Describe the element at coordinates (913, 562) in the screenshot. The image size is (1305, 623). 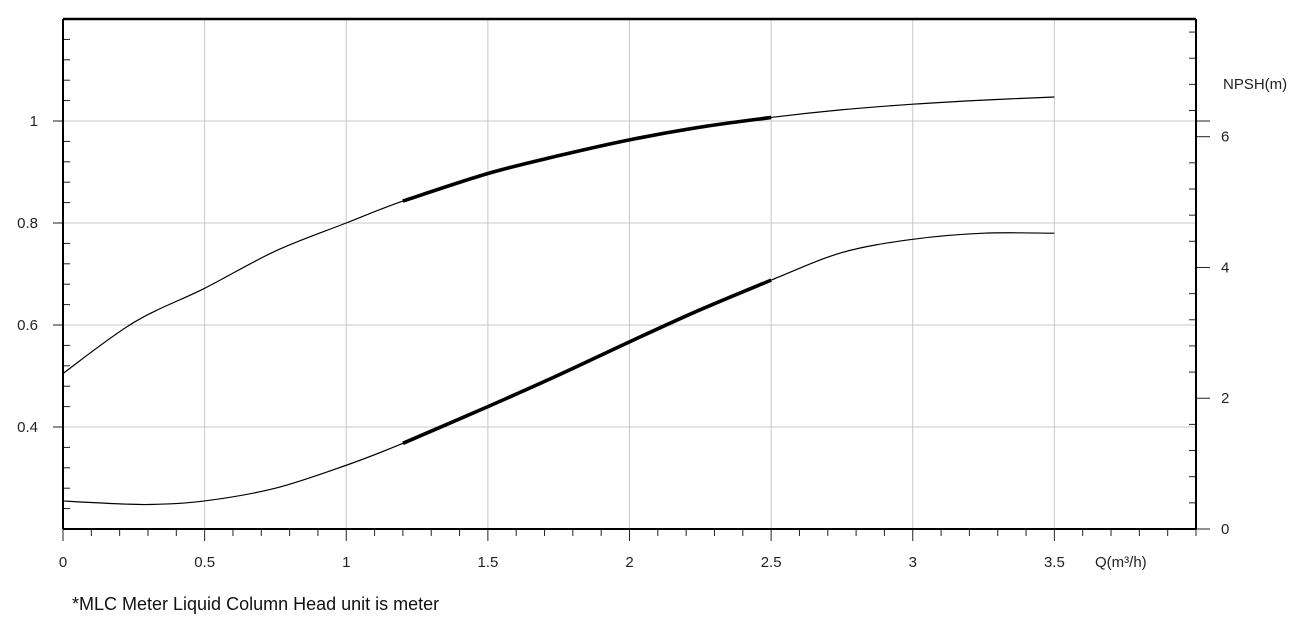
I see `x-tick-label: 3` at that location.